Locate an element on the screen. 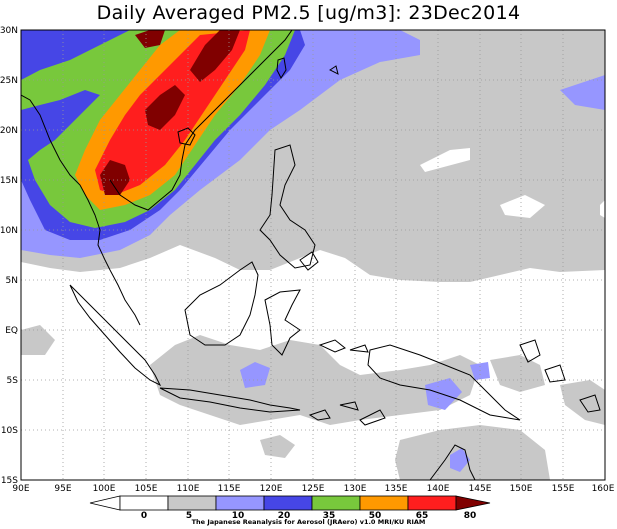  lat-label: 20N is located at coordinates (9, 131).